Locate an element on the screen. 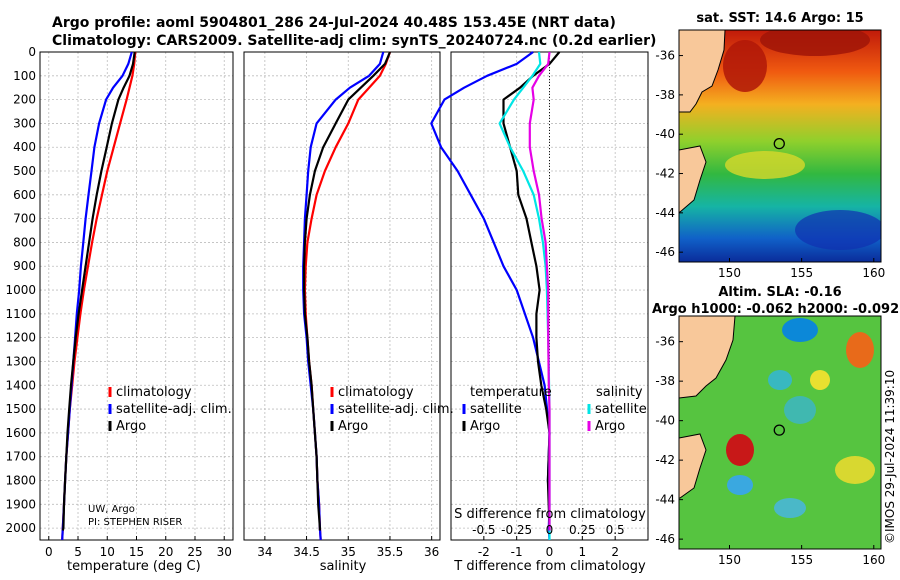 This screenshot has width=900, height=580. depth-tick-label: 1700 is located at coordinates (20, 457).